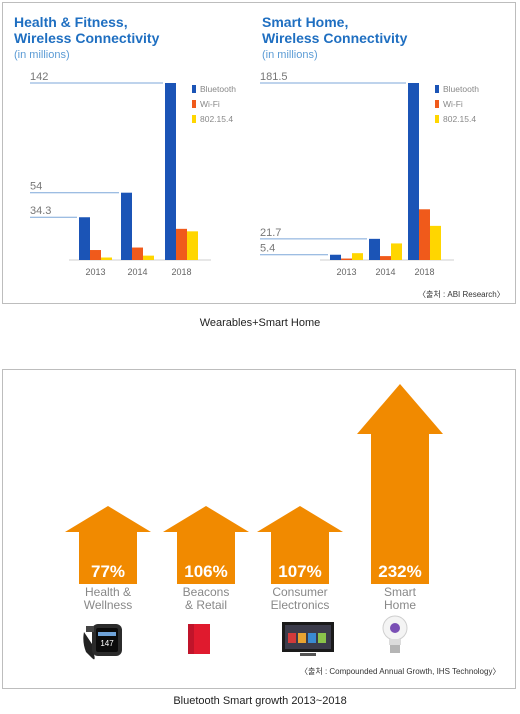 This screenshot has height=714, width=520. I want to click on beacon-icon, so click(199, 639).